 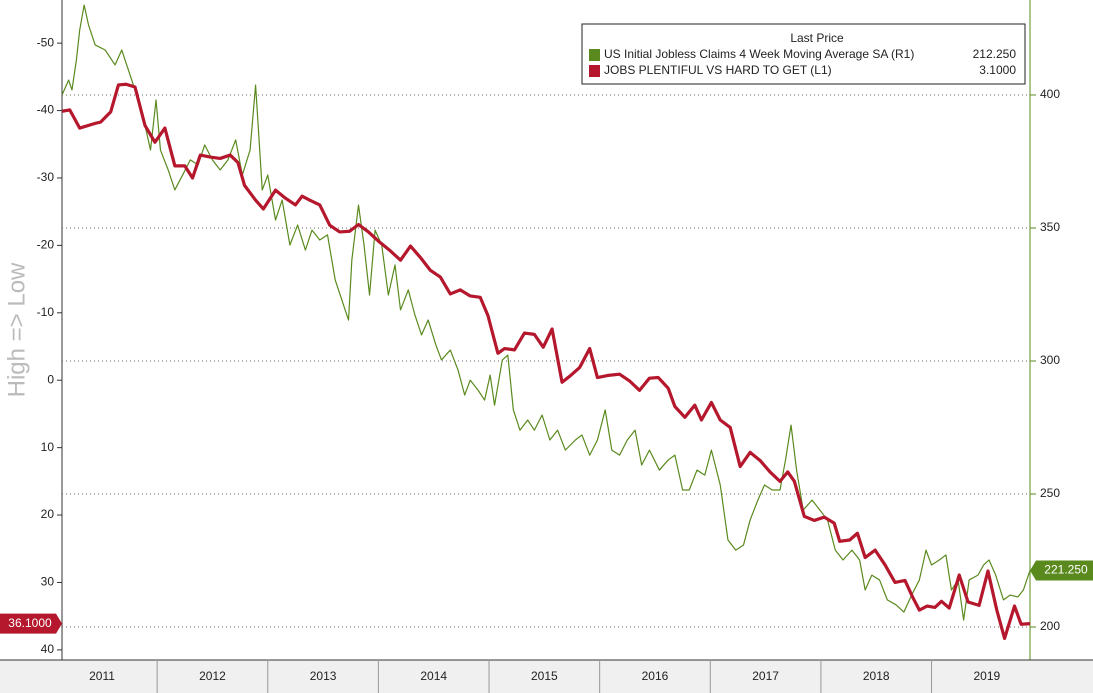 I want to click on end-tag-label: 36.1000, so click(x=30, y=623).